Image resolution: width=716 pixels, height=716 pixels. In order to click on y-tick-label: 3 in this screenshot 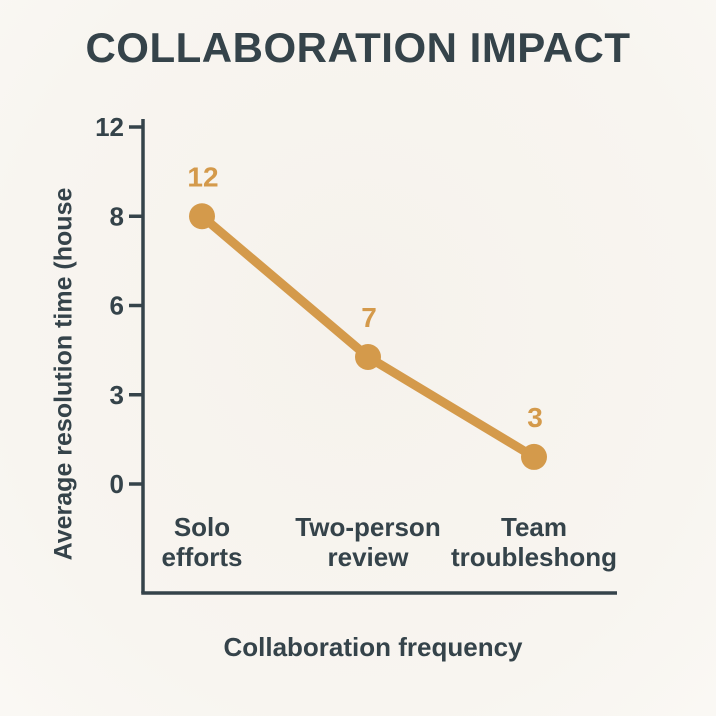, I will do `click(117, 395)`.